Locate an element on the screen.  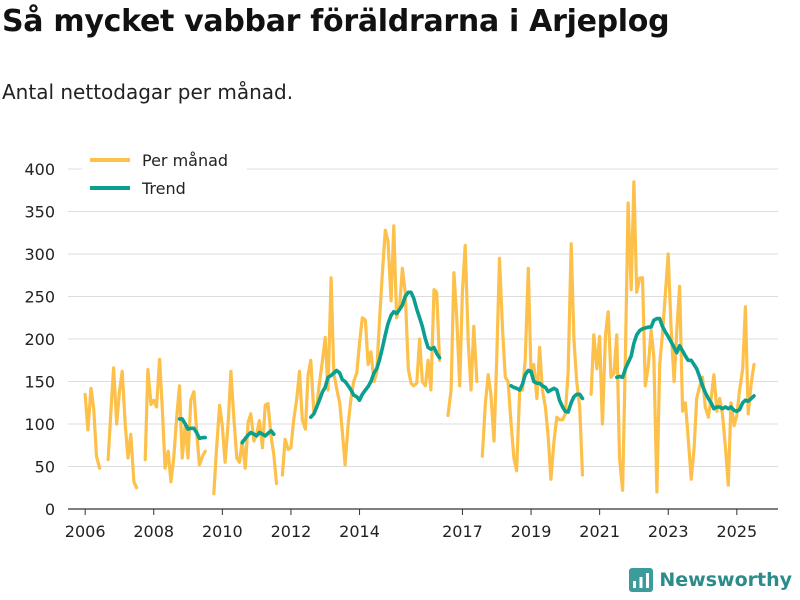
chart-subtitle: Antal nettodagar per månad. is located at coordinates (148, 92).